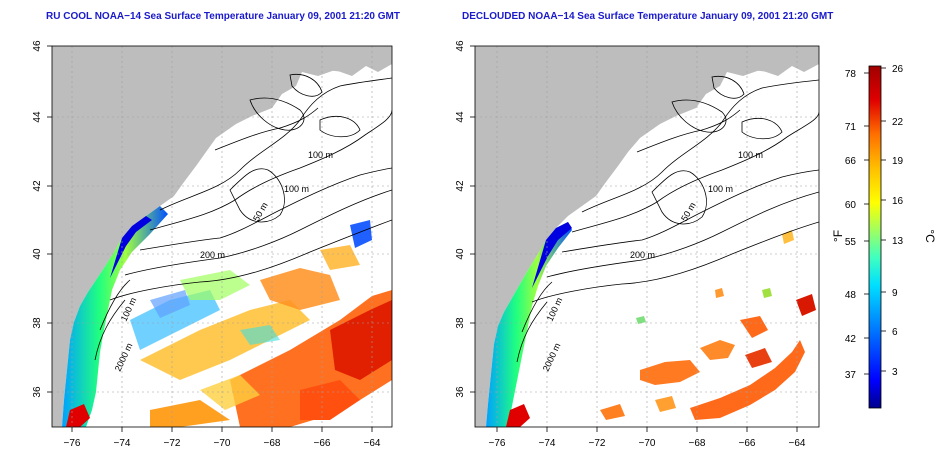  I want to click on celsius-labels: 26 22 19 16 13 9 6 3, so click(898, 221).